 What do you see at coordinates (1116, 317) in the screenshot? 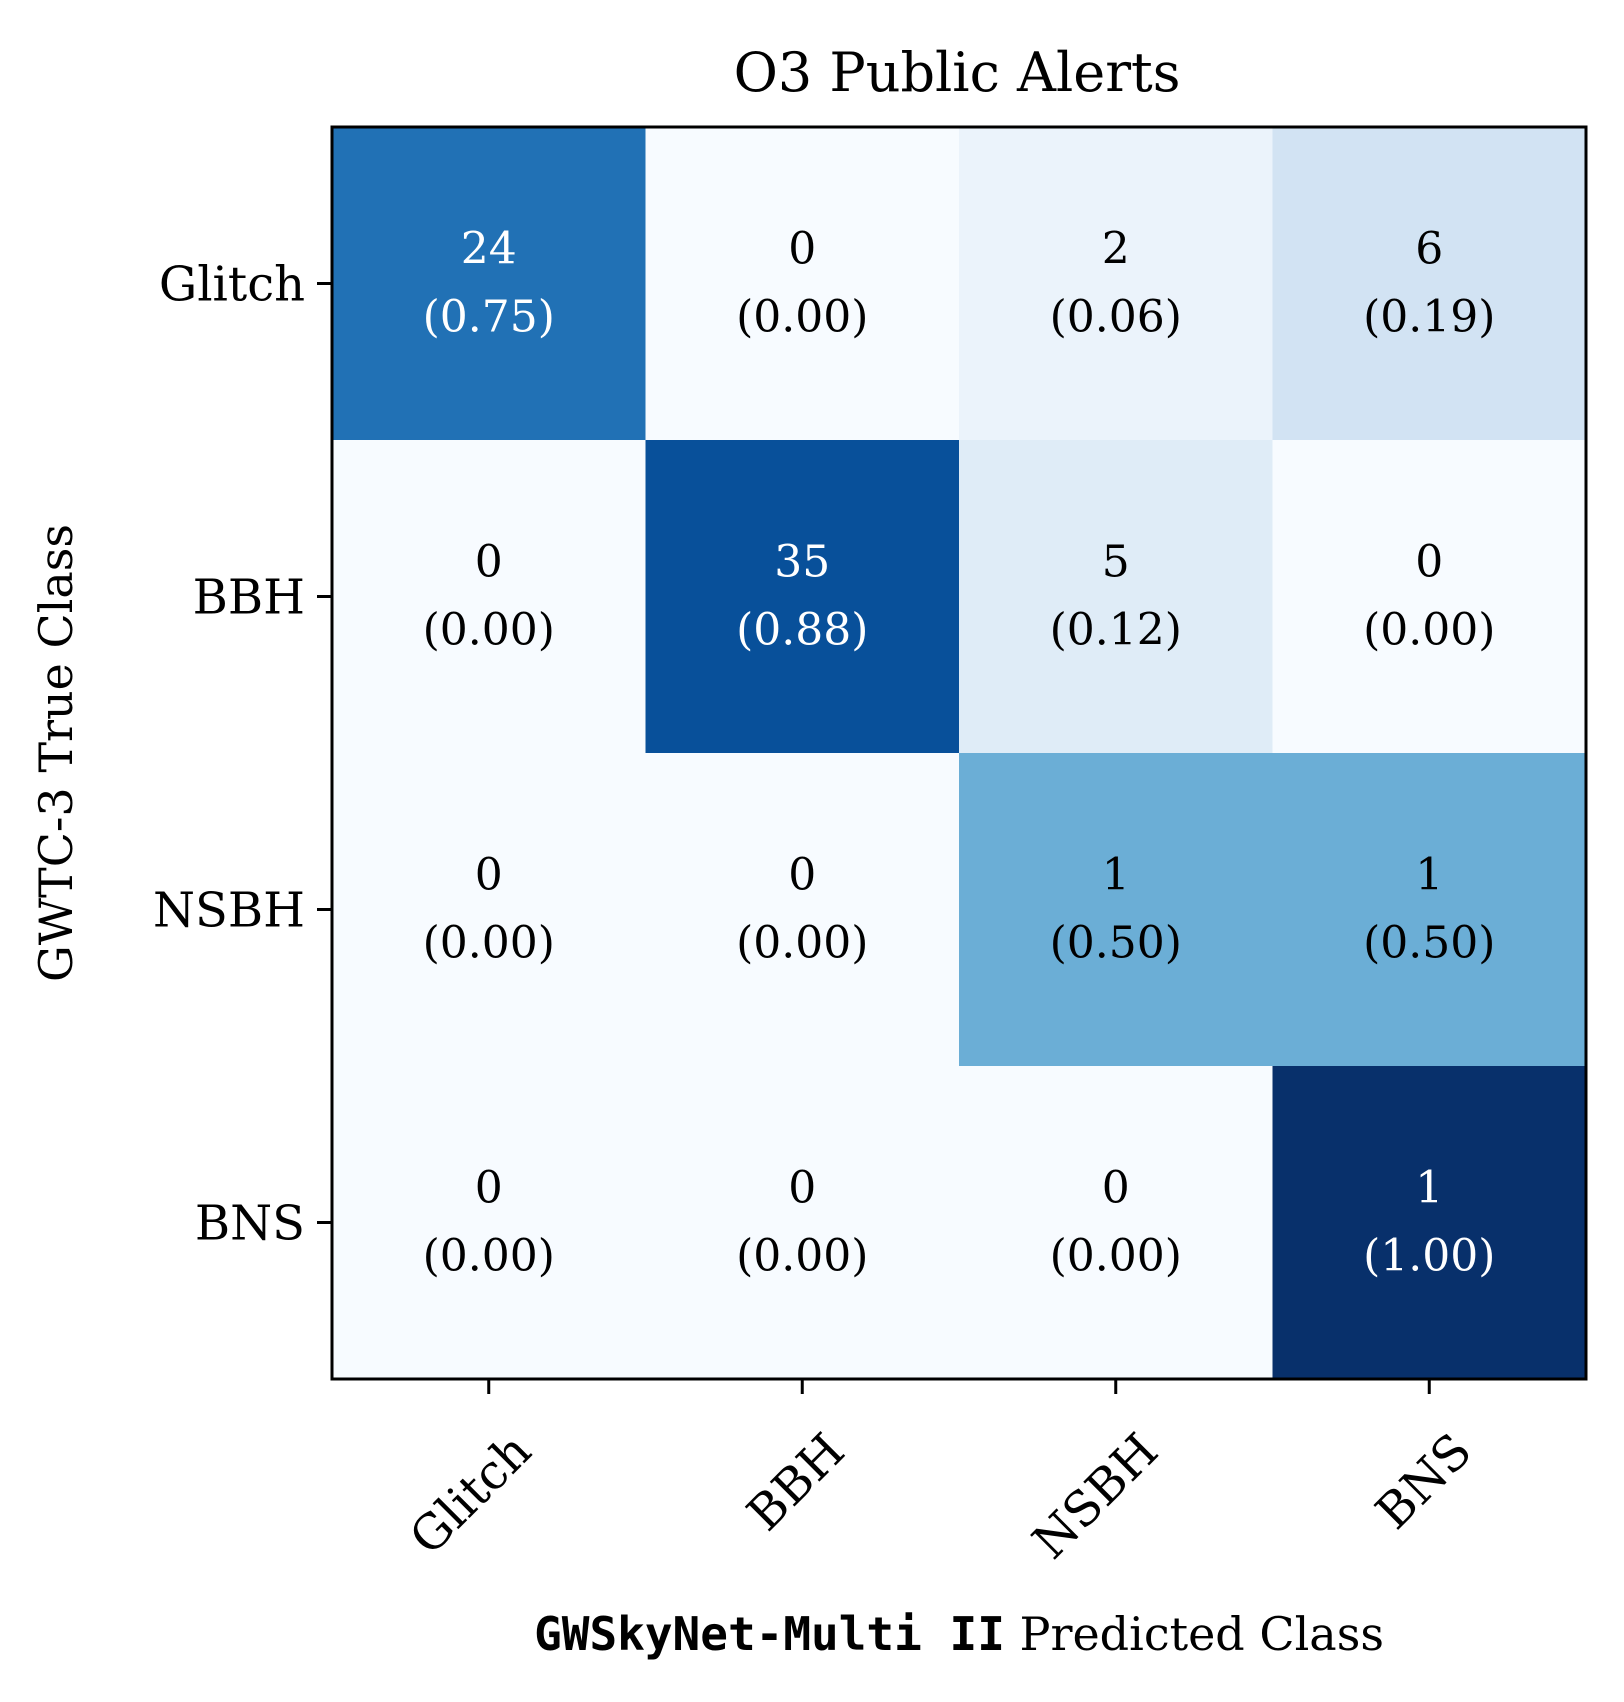
I see `cell-fraction-label: (0.06)` at bounding box center [1116, 317].